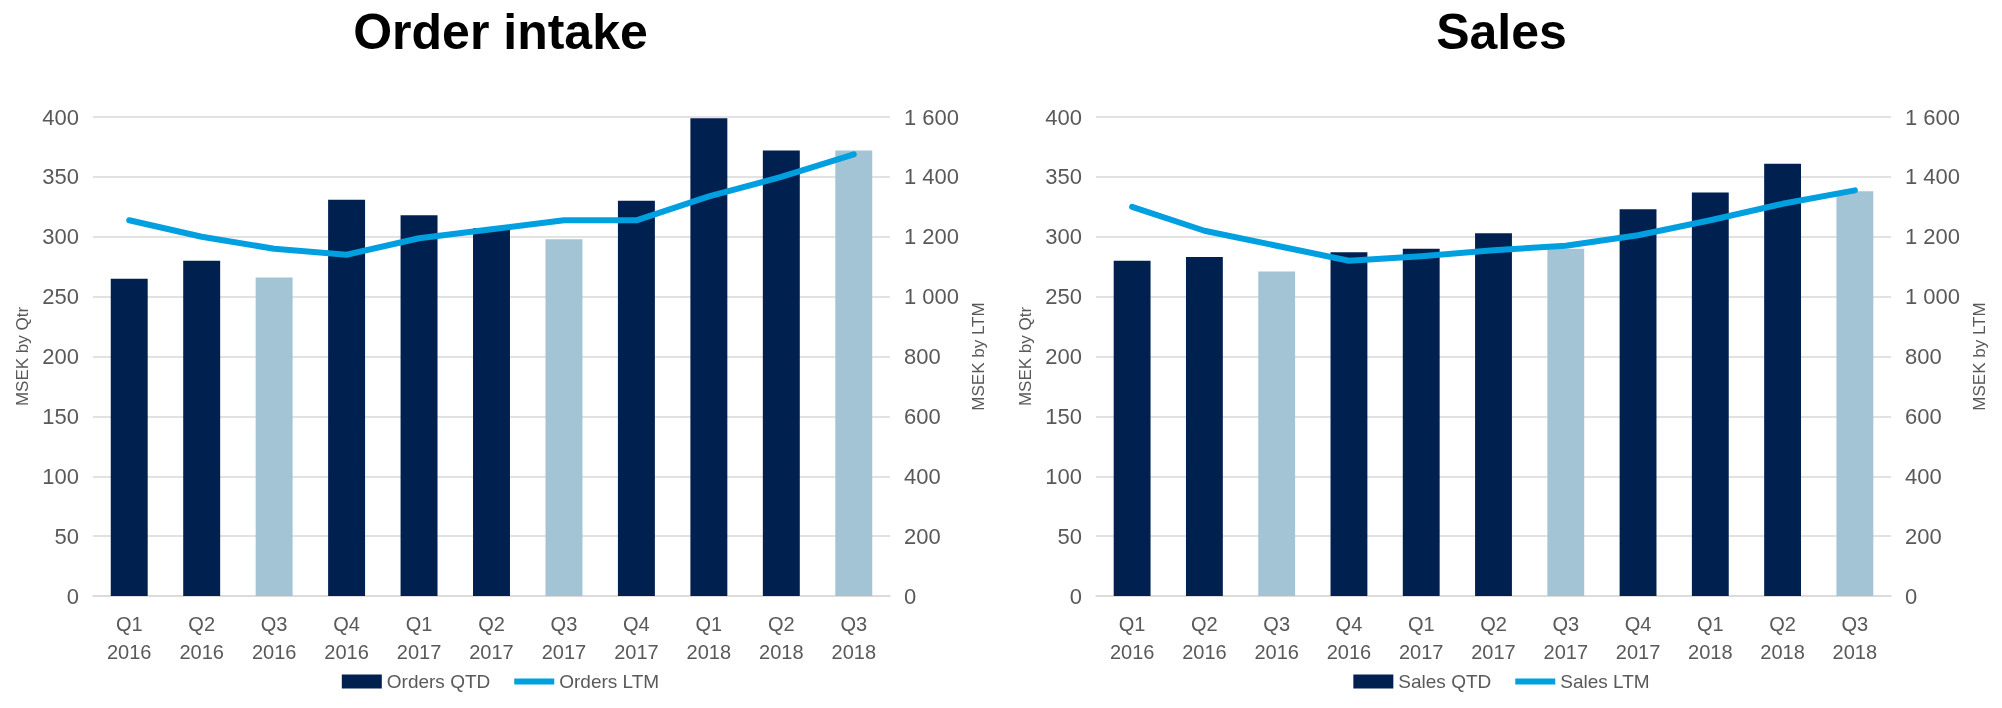  What do you see at coordinates (609, 681) in the screenshot?
I see `legend-label: Orders LTM` at bounding box center [609, 681].